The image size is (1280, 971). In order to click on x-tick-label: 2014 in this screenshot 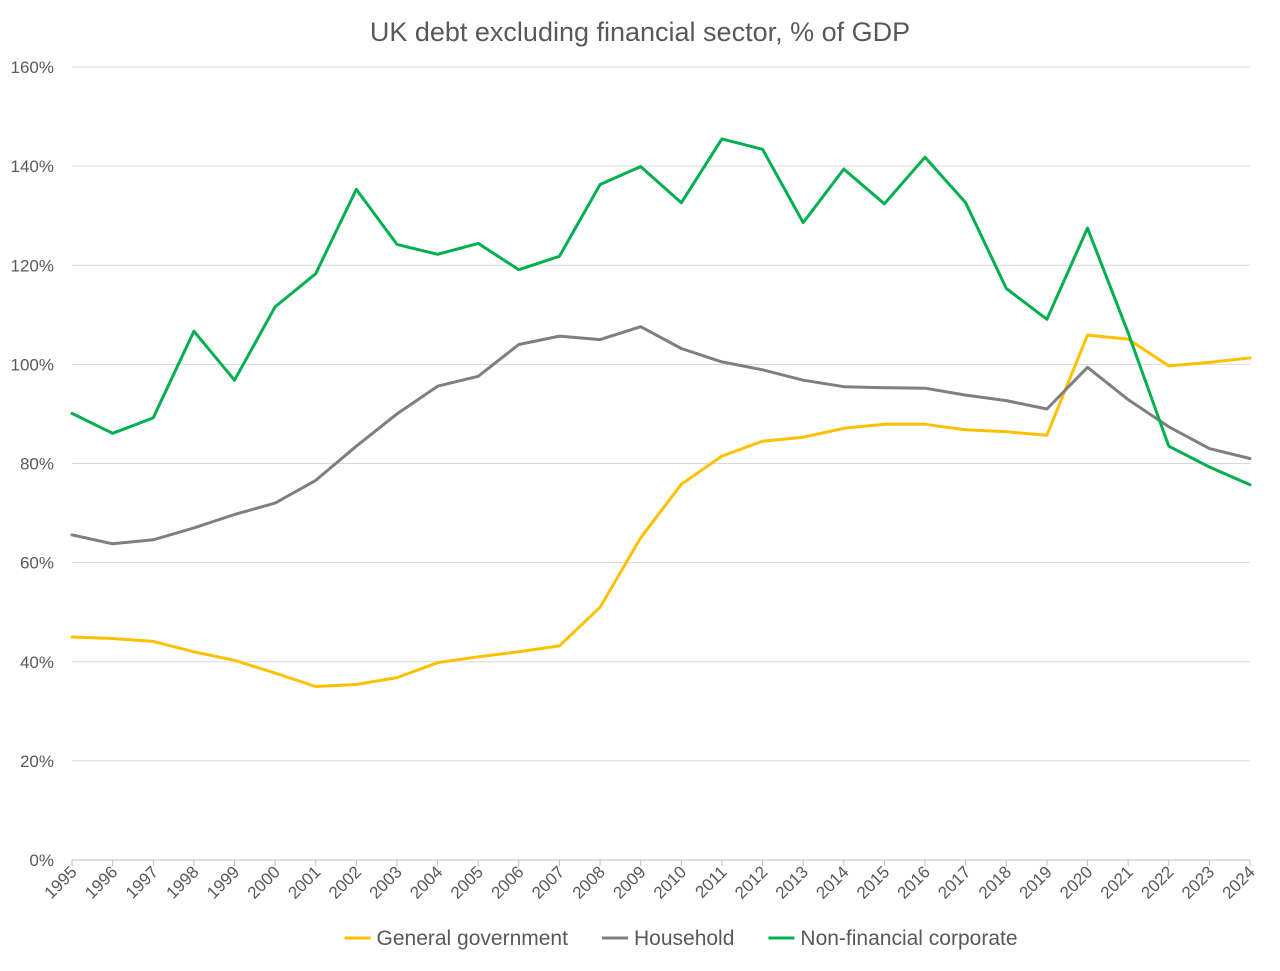, I will do `click(832, 882)`.